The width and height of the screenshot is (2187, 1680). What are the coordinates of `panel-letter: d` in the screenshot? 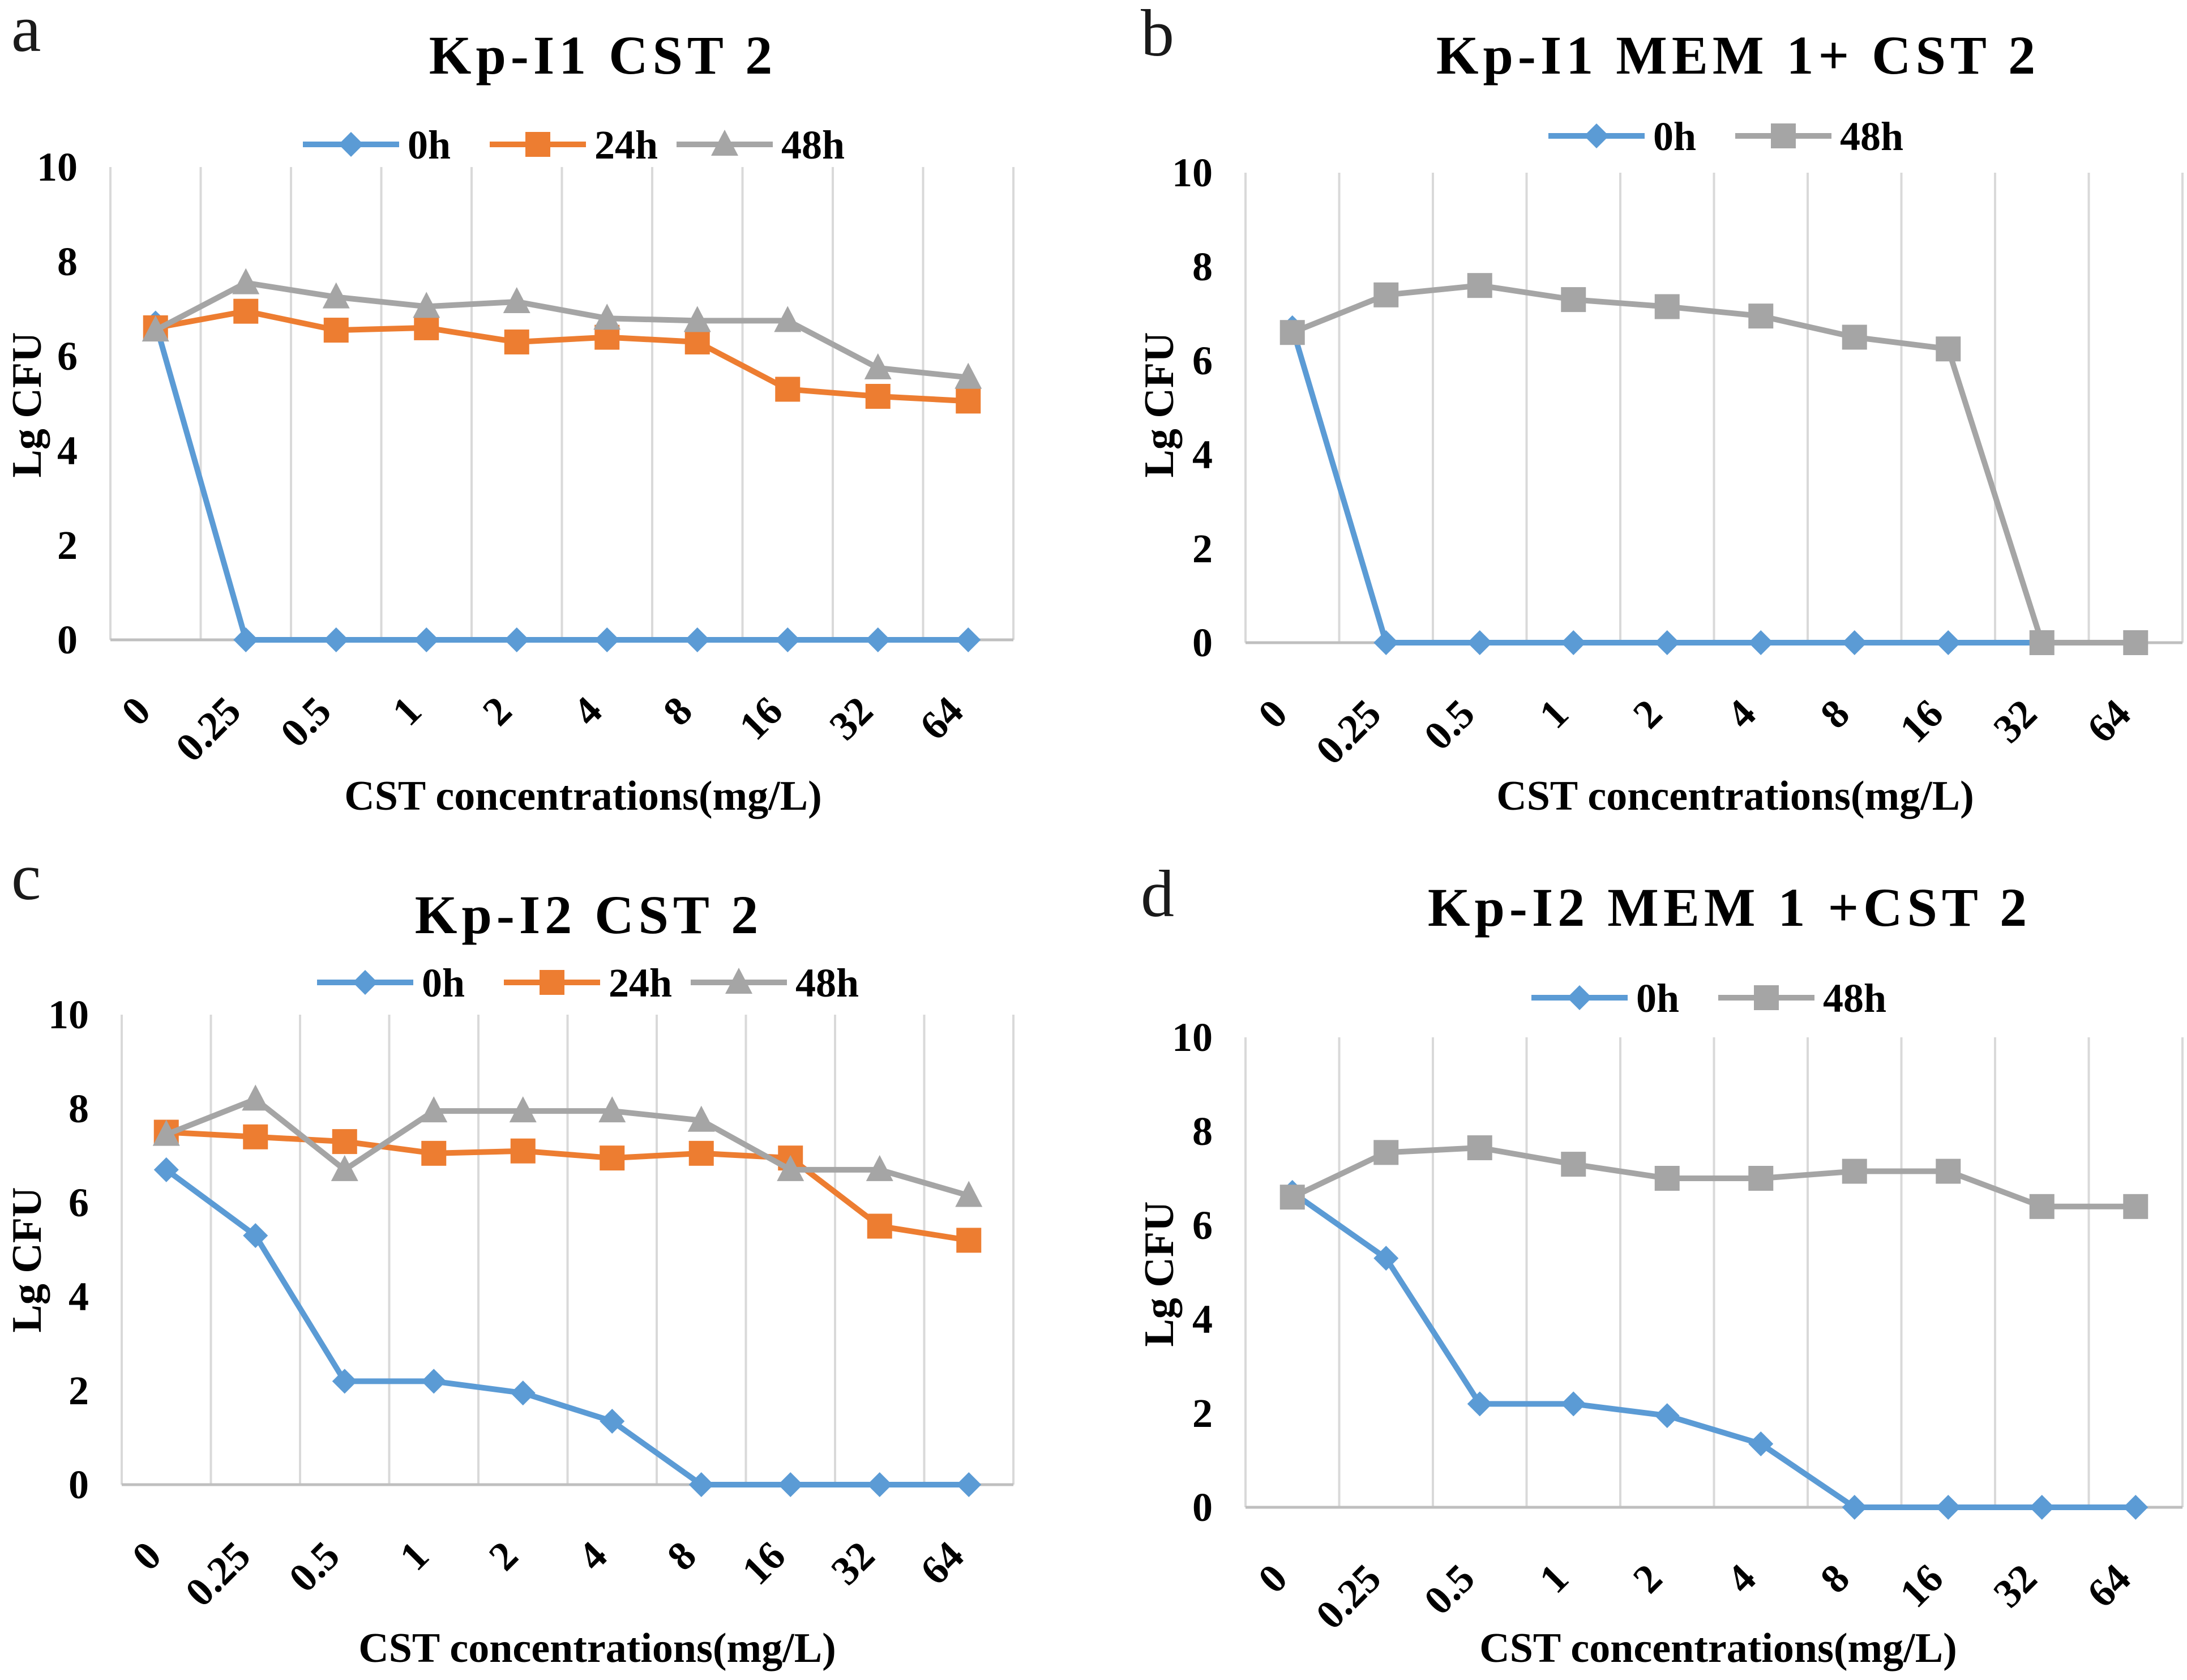 It's located at (1157, 894).